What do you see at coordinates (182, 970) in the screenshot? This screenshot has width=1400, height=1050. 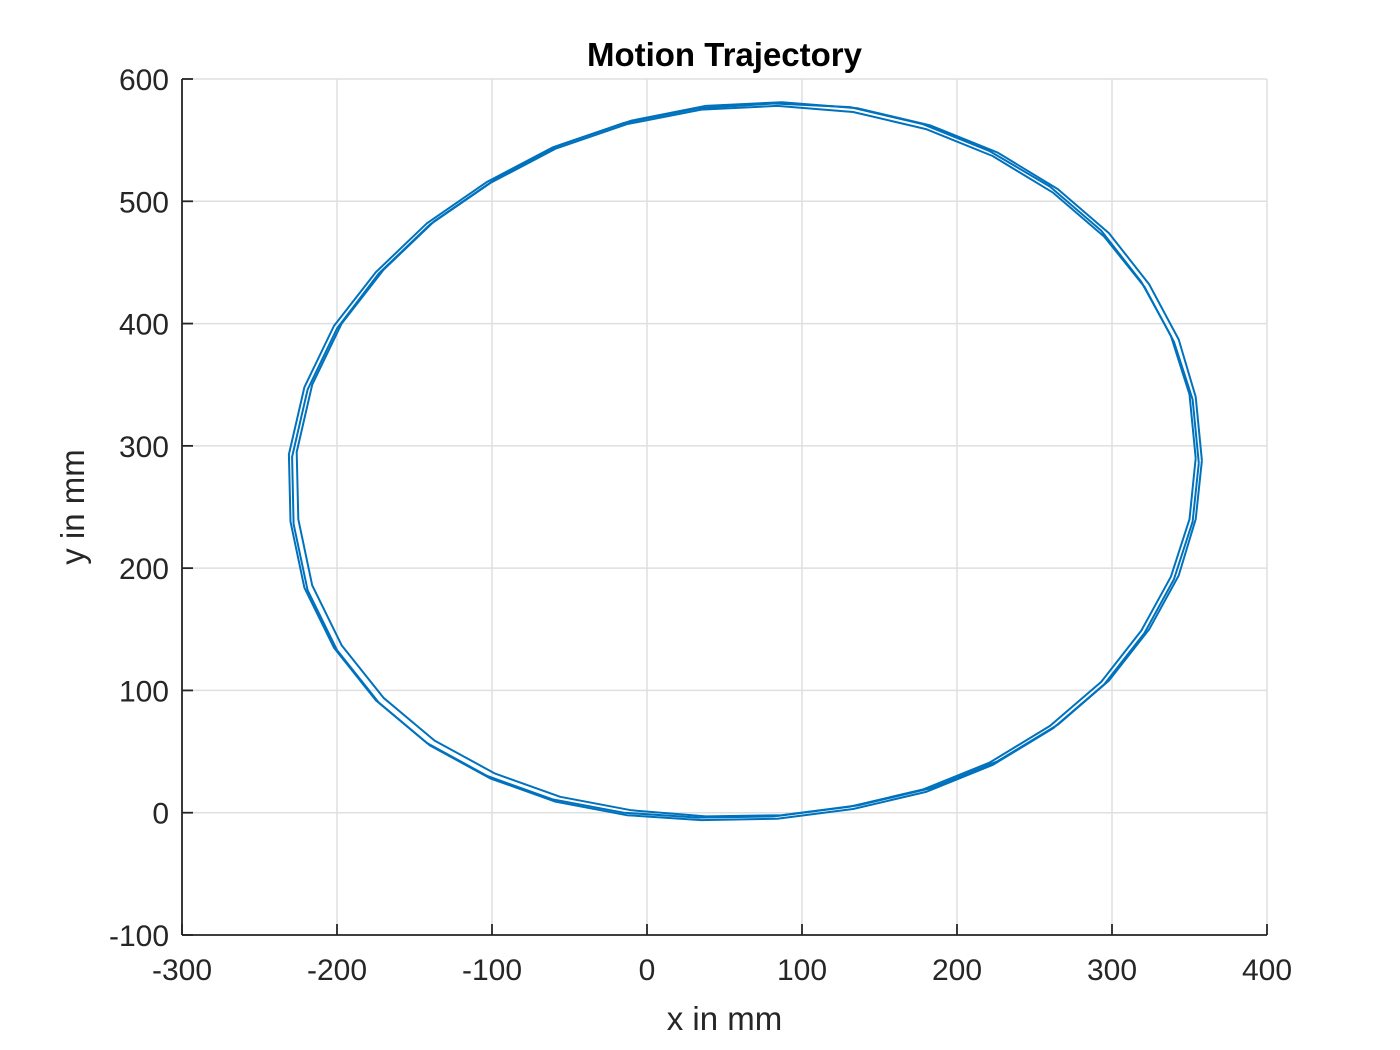 I see `x-tick-label: -300` at bounding box center [182, 970].